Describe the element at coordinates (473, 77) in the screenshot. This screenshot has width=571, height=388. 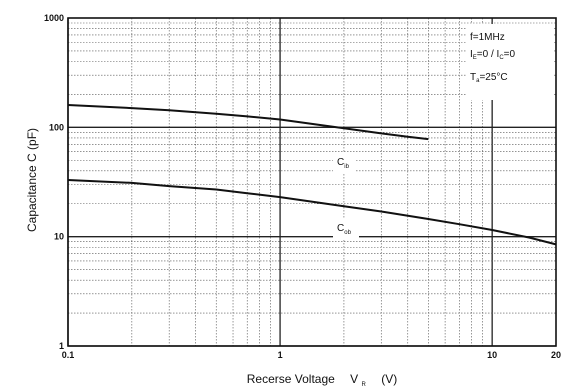
I see `annotation-temp-symbol: T` at that location.